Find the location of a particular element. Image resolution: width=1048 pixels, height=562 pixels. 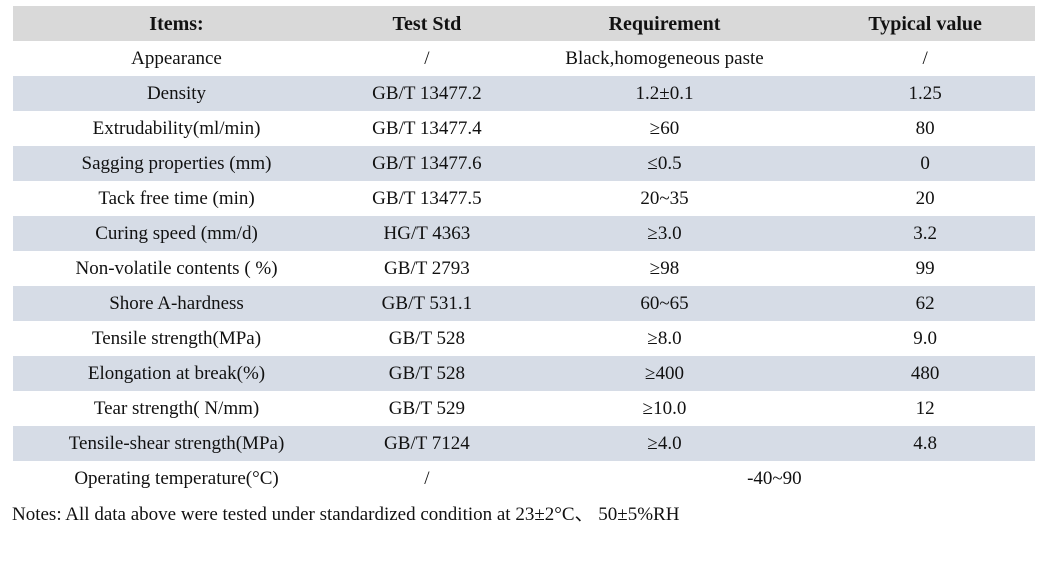

table-row: Elongation at break(%) GB/T 528 ≥400 480 is located at coordinates (524, 373).